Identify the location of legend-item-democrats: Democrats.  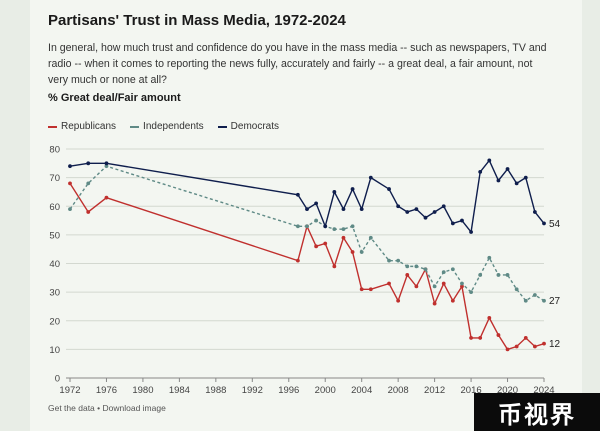
(248, 126).